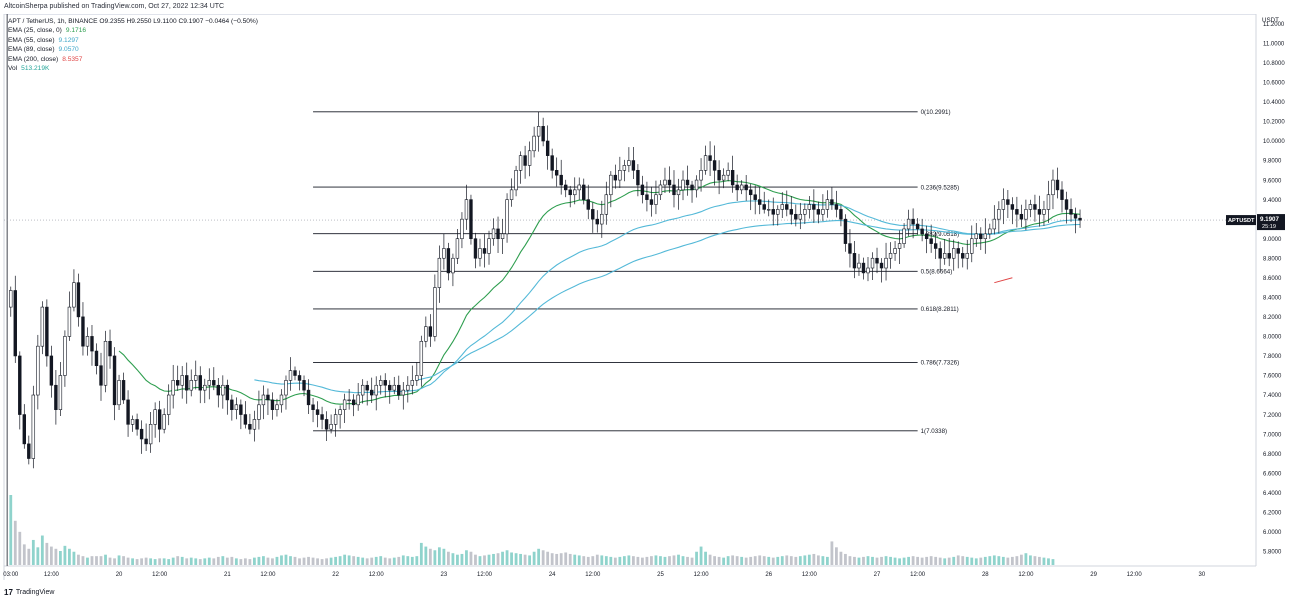 This screenshot has width=1292, height=600. Describe the element at coordinates (133, 59) in the screenshot. I see `ema-200-row: EMA (200, close) 8.5357` at that location.